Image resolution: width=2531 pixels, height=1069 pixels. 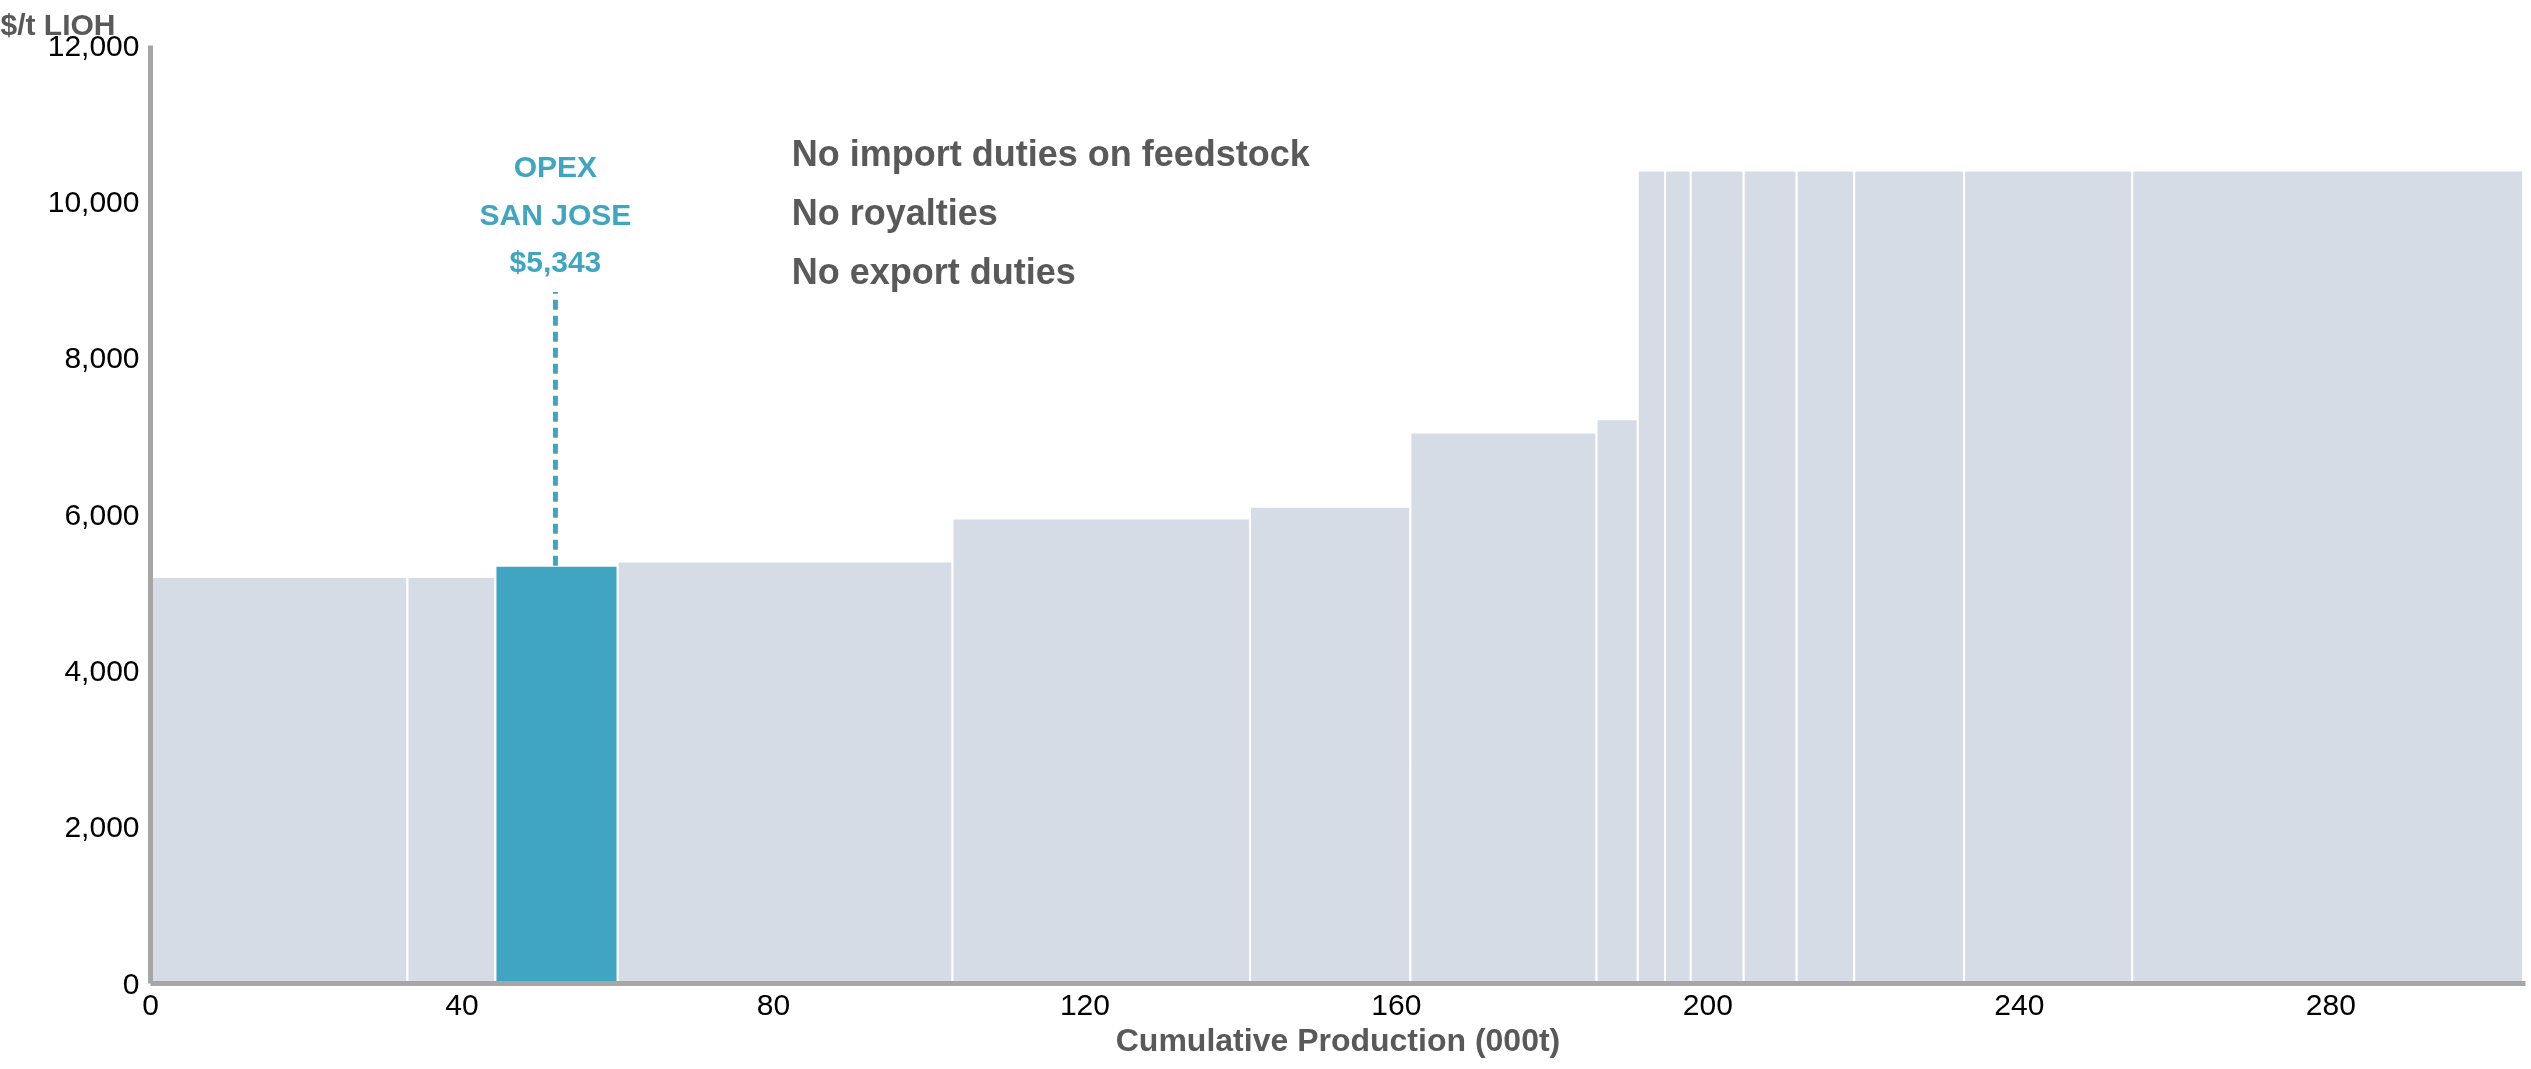 What do you see at coordinates (462, 1004) in the screenshot?
I see `x-tick-label: 40` at bounding box center [462, 1004].